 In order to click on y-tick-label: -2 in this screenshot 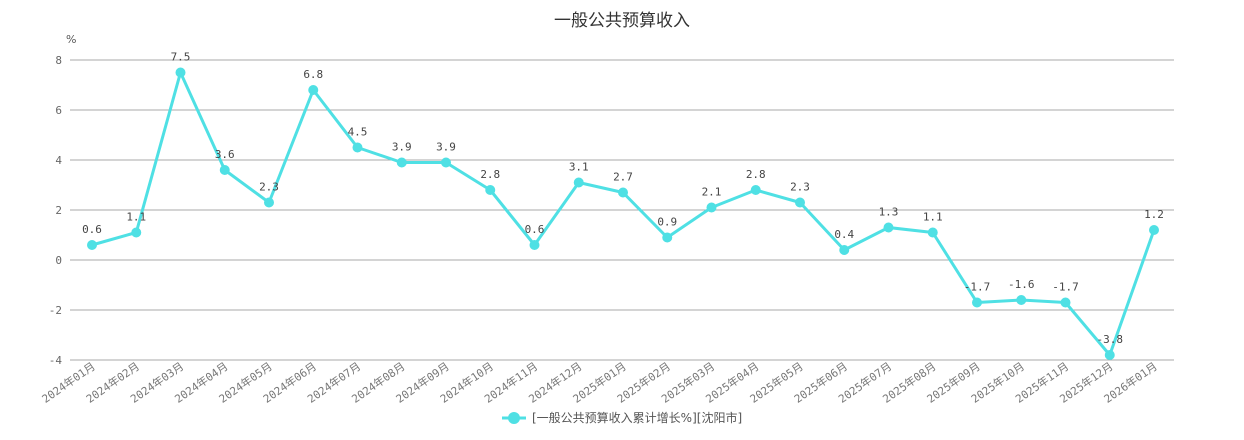, I will do `click(55, 310)`.